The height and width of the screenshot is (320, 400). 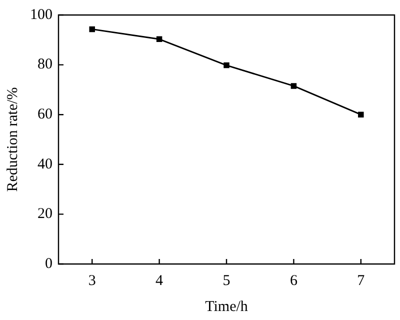 What do you see at coordinates (48, 264) in the screenshot?
I see `y-tick-label: 0` at bounding box center [48, 264].